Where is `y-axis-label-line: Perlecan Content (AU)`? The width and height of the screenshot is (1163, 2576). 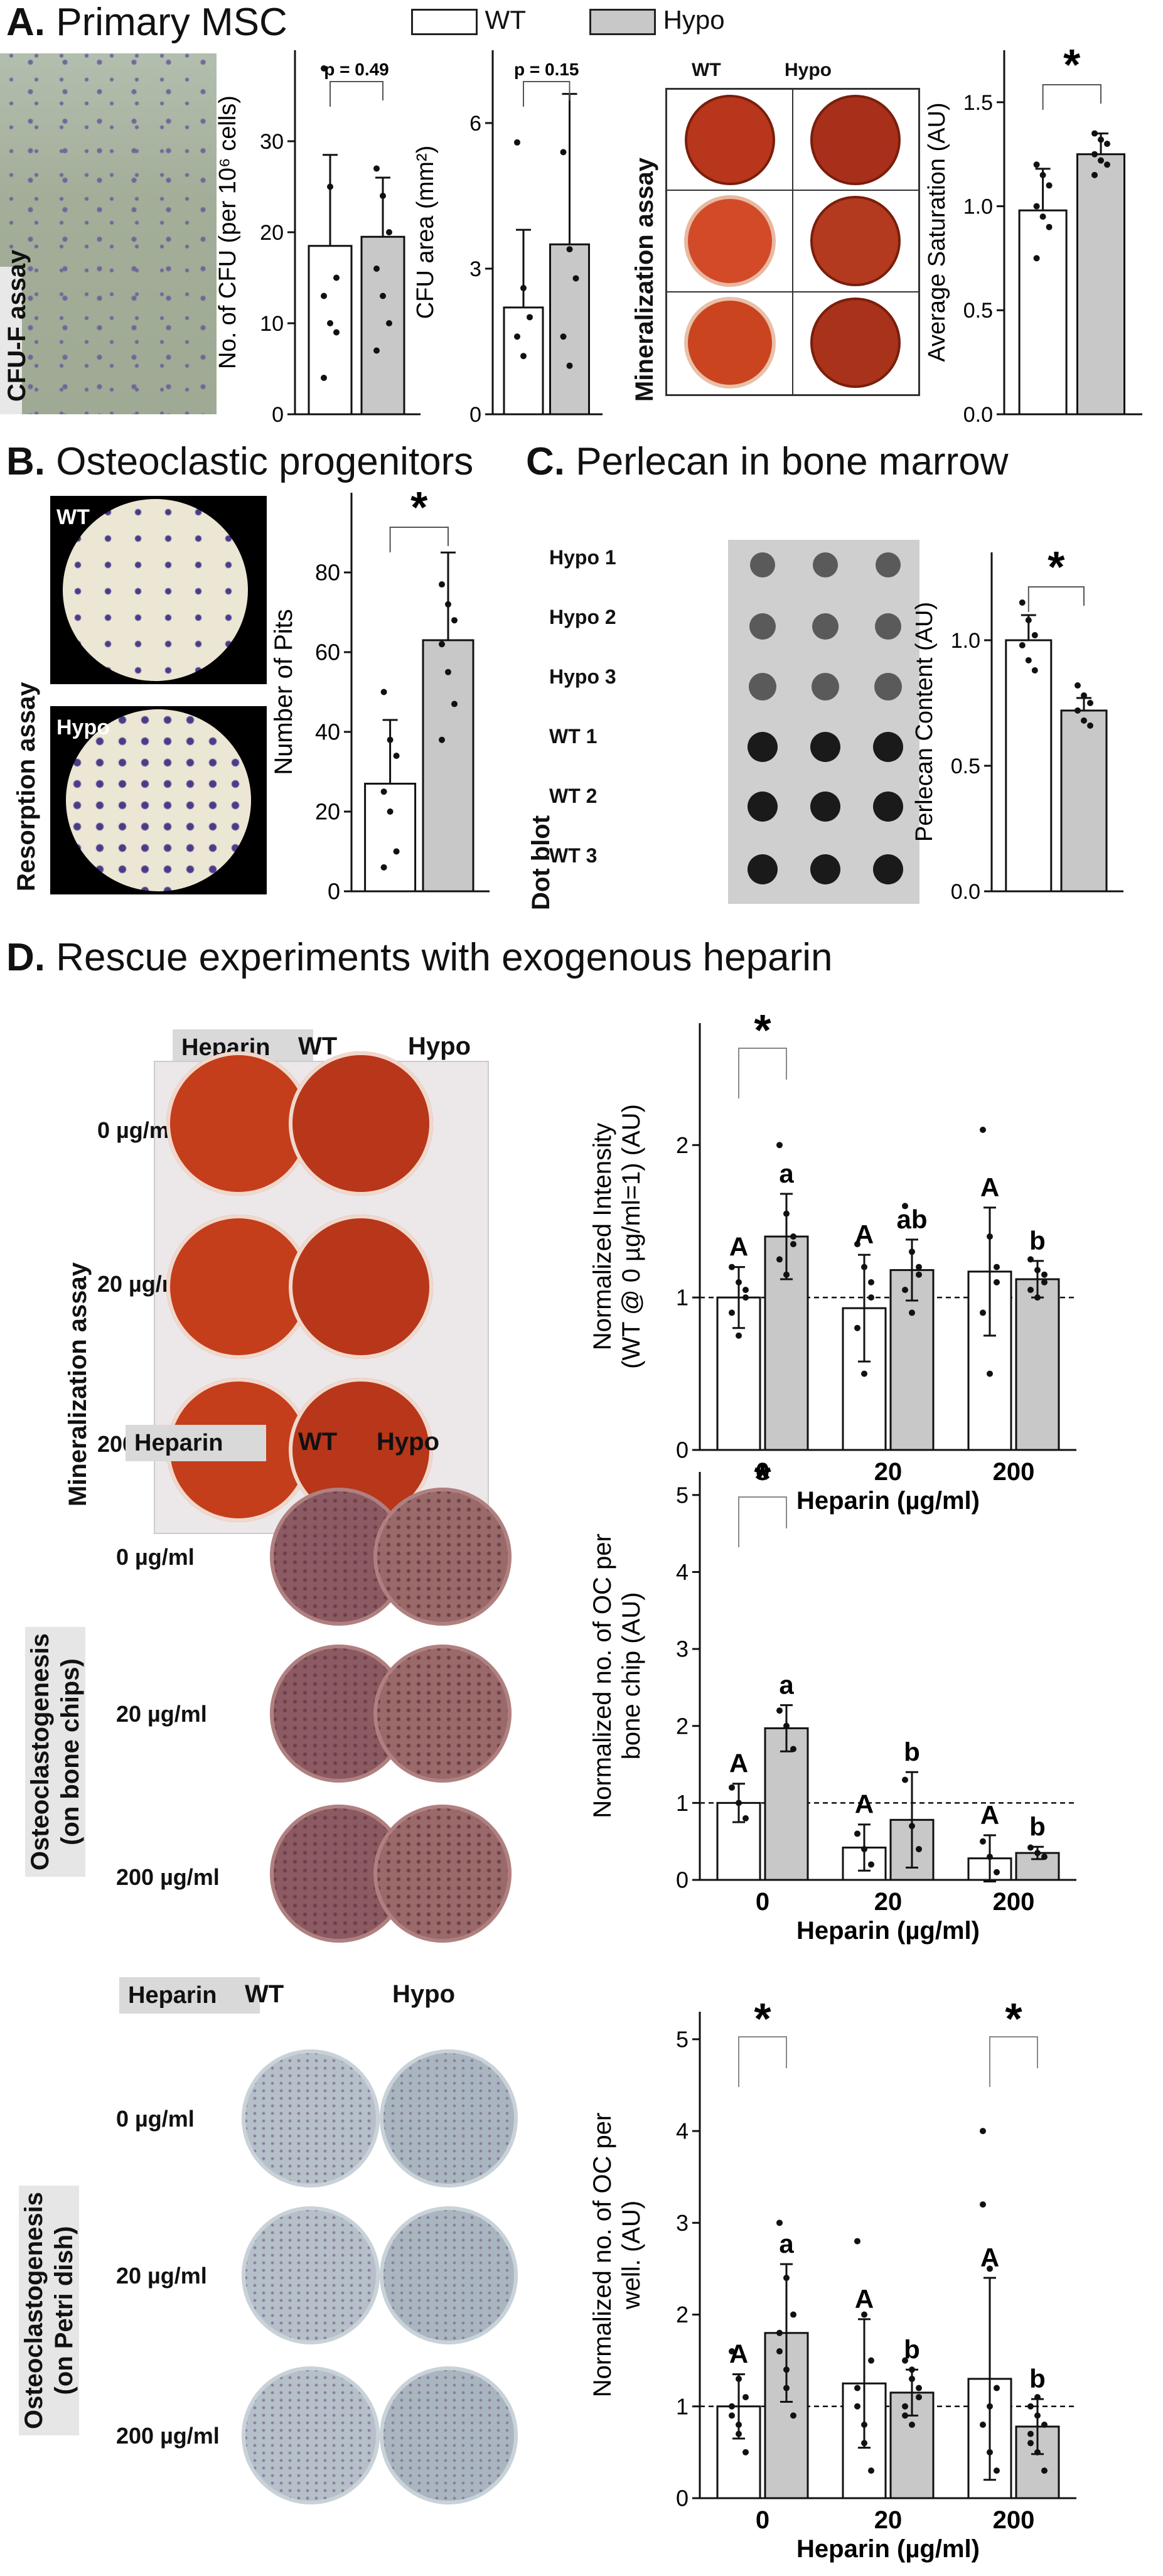
y-axis-label-line: Perlecan Content (AU) is located at coordinates (925, 722).